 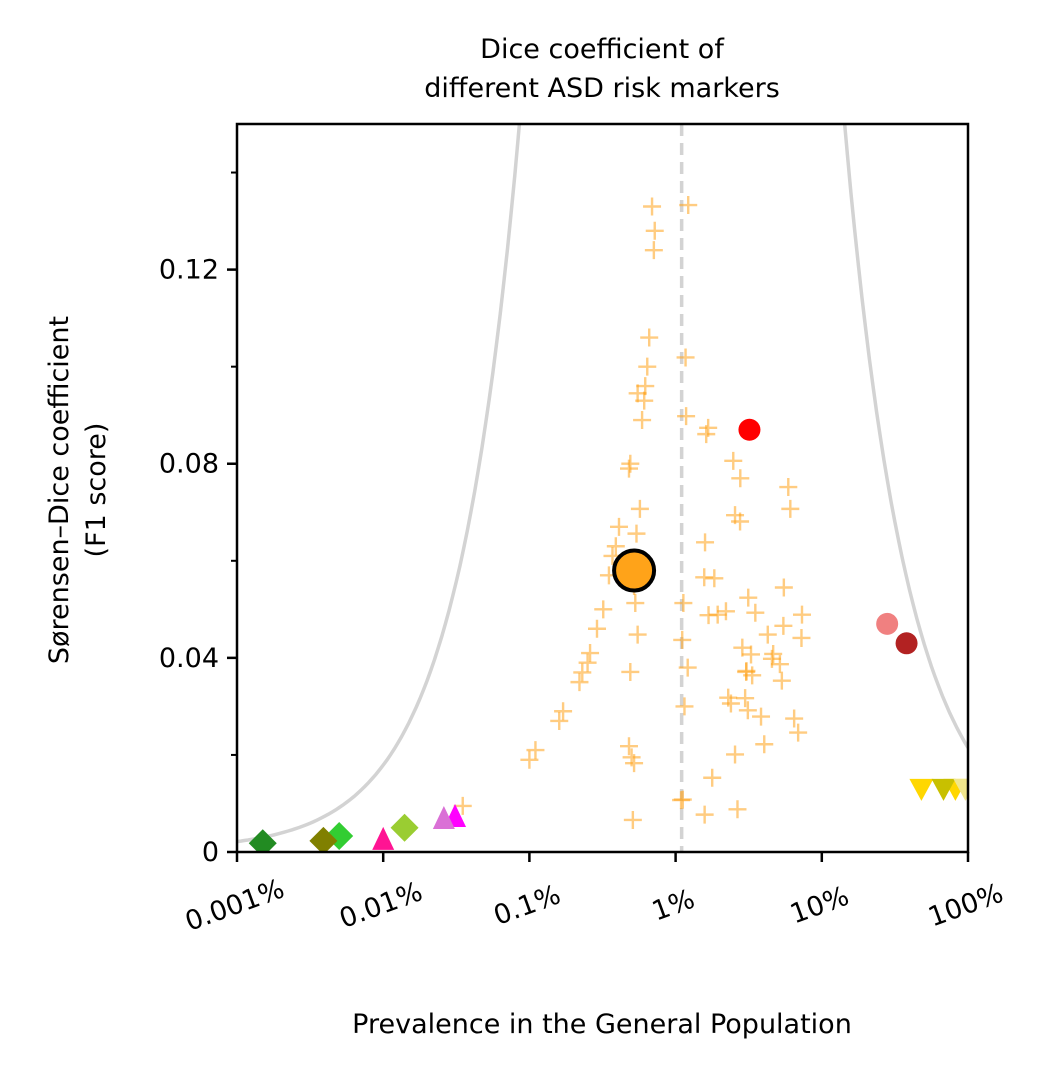 What do you see at coordinates (819, 906) in the screenshot?
I see `x-tick-label: 10%` at bounding box center [819, 906].